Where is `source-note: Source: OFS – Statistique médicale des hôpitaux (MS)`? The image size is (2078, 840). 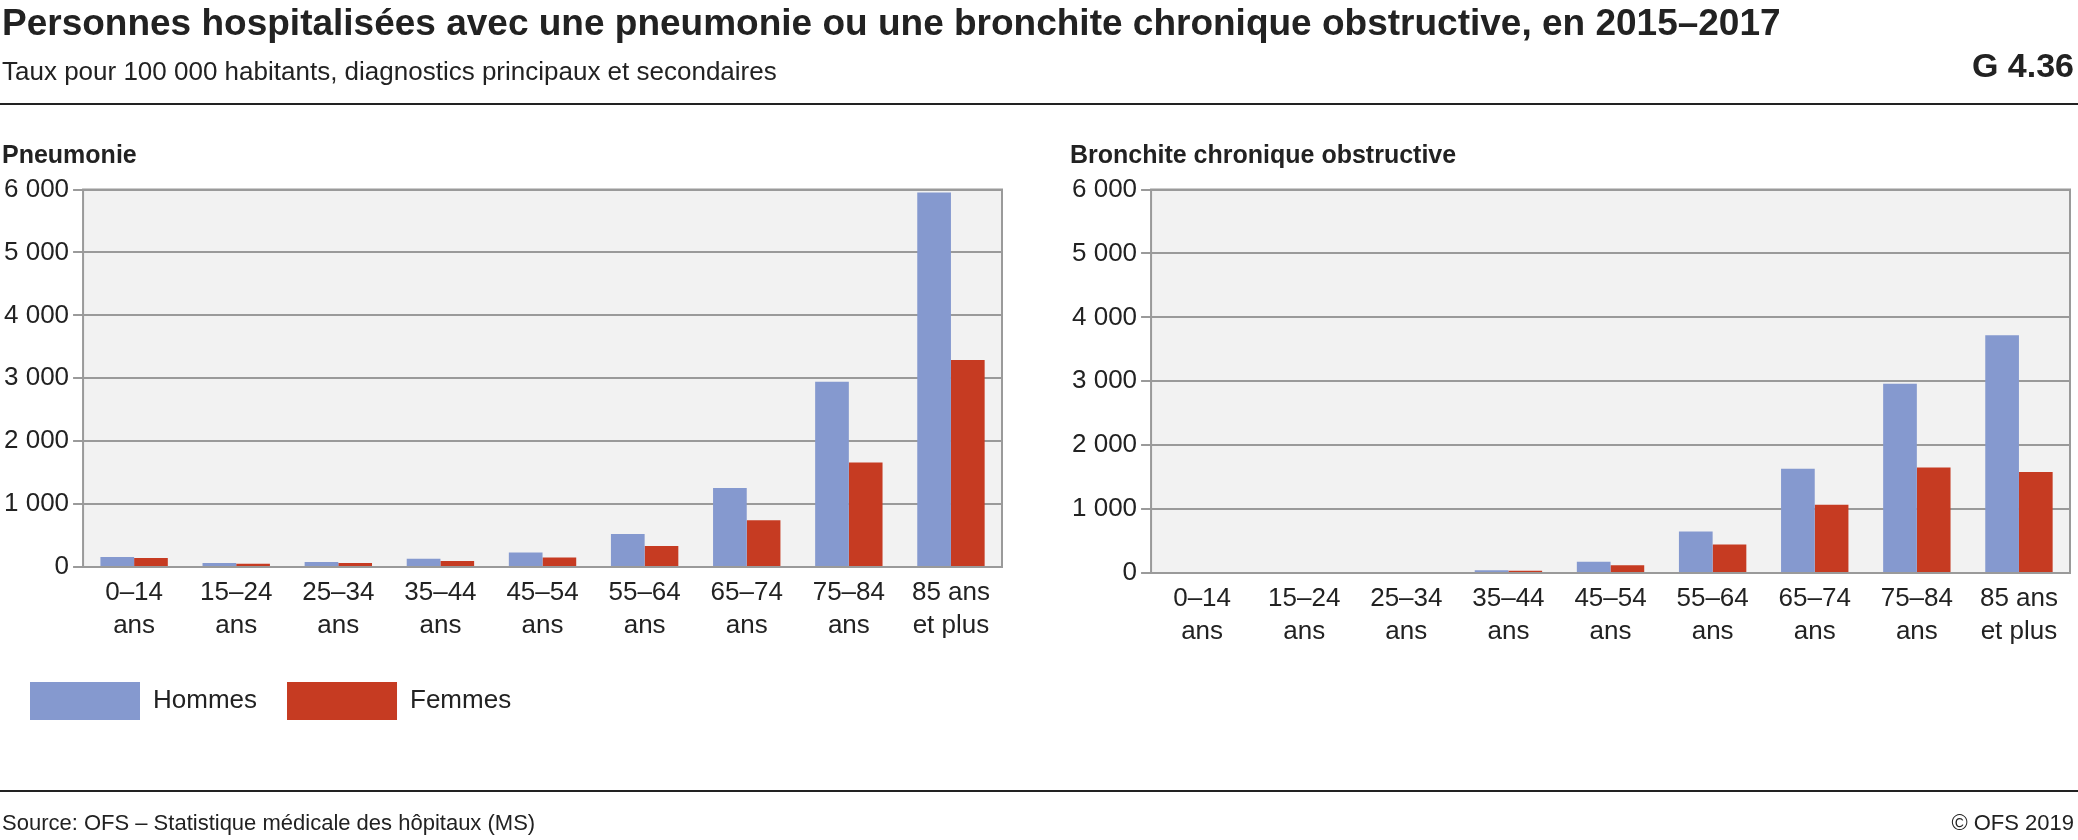 source-note: Source: OFS – Statistique médicale des hôpitaux (MS) is located at coordinates (269, 823).